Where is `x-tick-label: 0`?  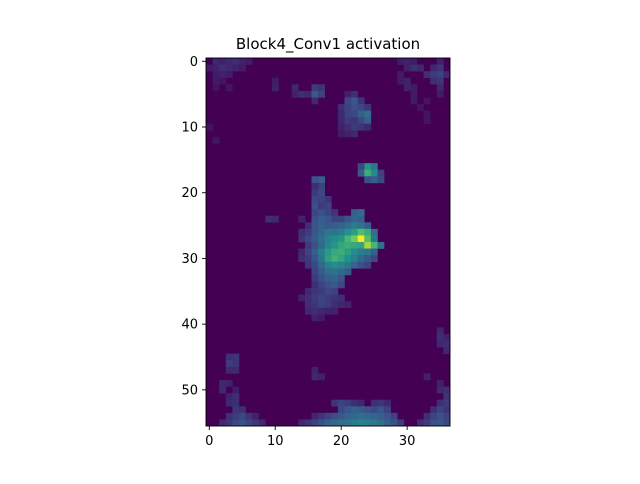 x-tick-label: 0 is located at coordinates (209, 441).